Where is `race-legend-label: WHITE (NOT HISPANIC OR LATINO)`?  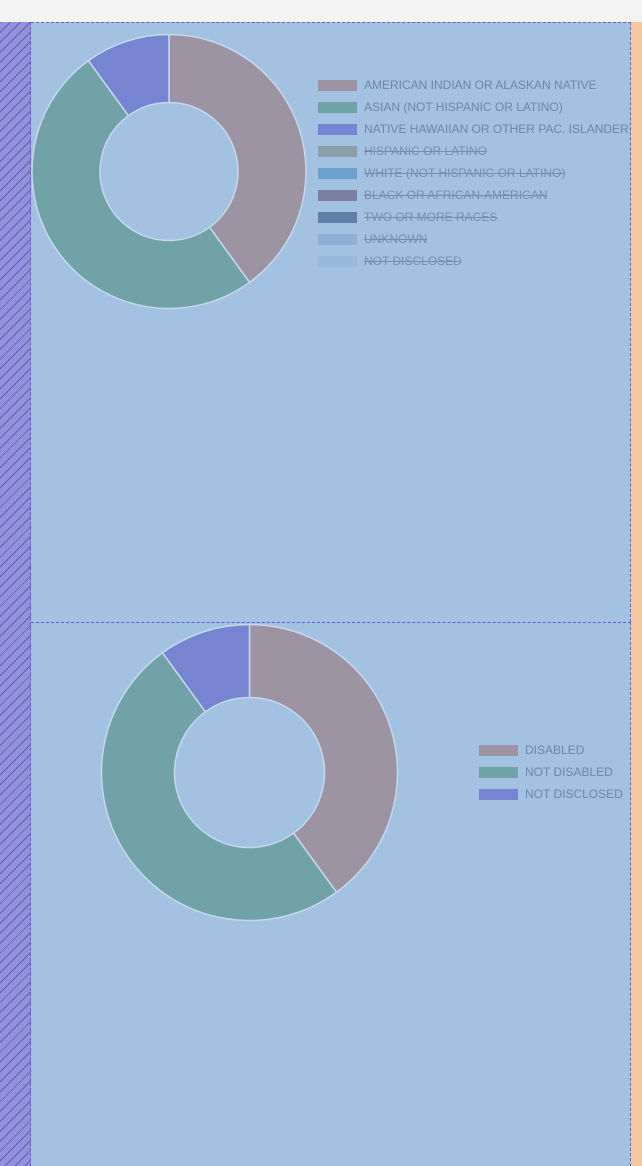
race-legend-label: WHITE (NOT HISPANIC OR LATINO) is located at coordinates (465, 173).